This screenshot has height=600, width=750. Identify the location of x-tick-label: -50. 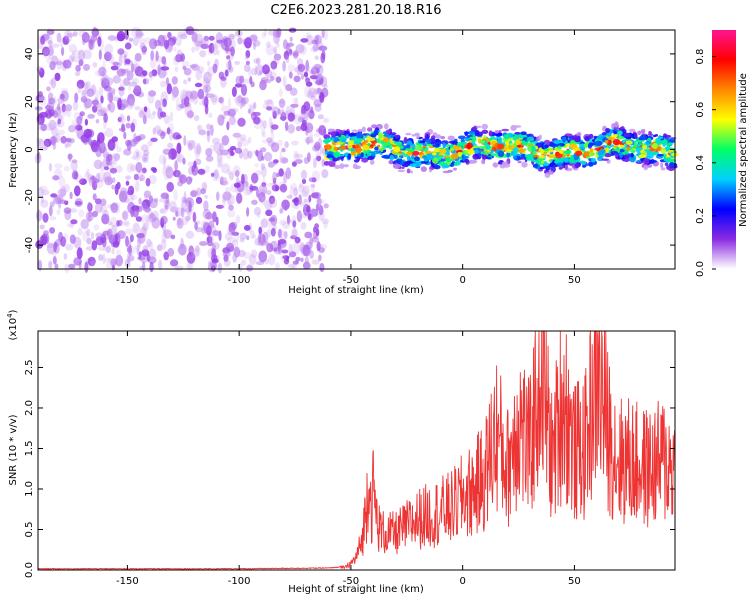
(351, 581).